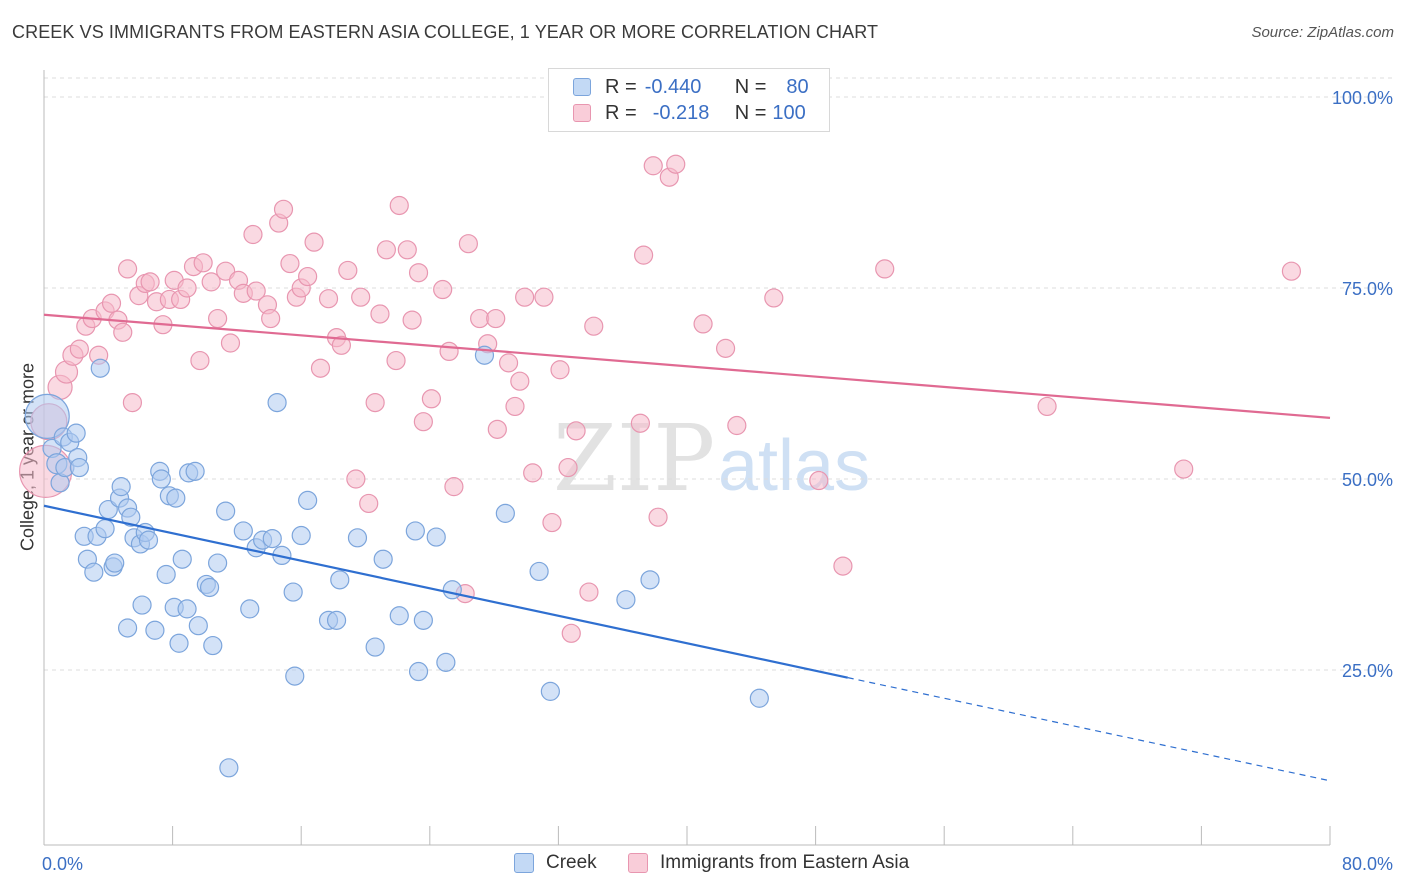 Image resolution: width=1406 pixels, height=892 pixels. I want to click on legend-n-label: N =, so click(750, 86).